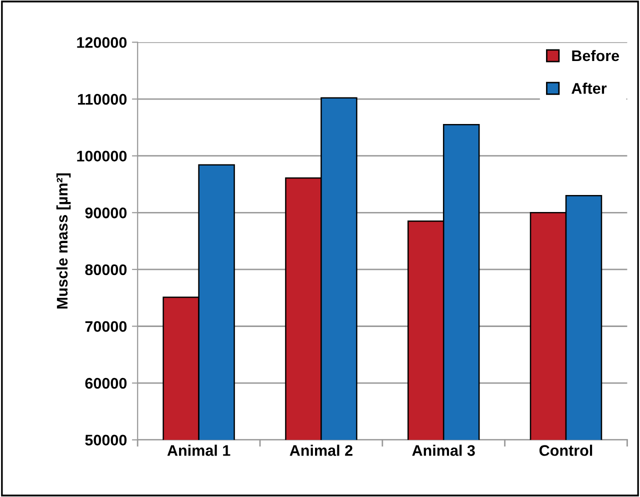 This screenshot has width=640, height=497. I want to click on y-tick-label: 60000, so click(106, 383).